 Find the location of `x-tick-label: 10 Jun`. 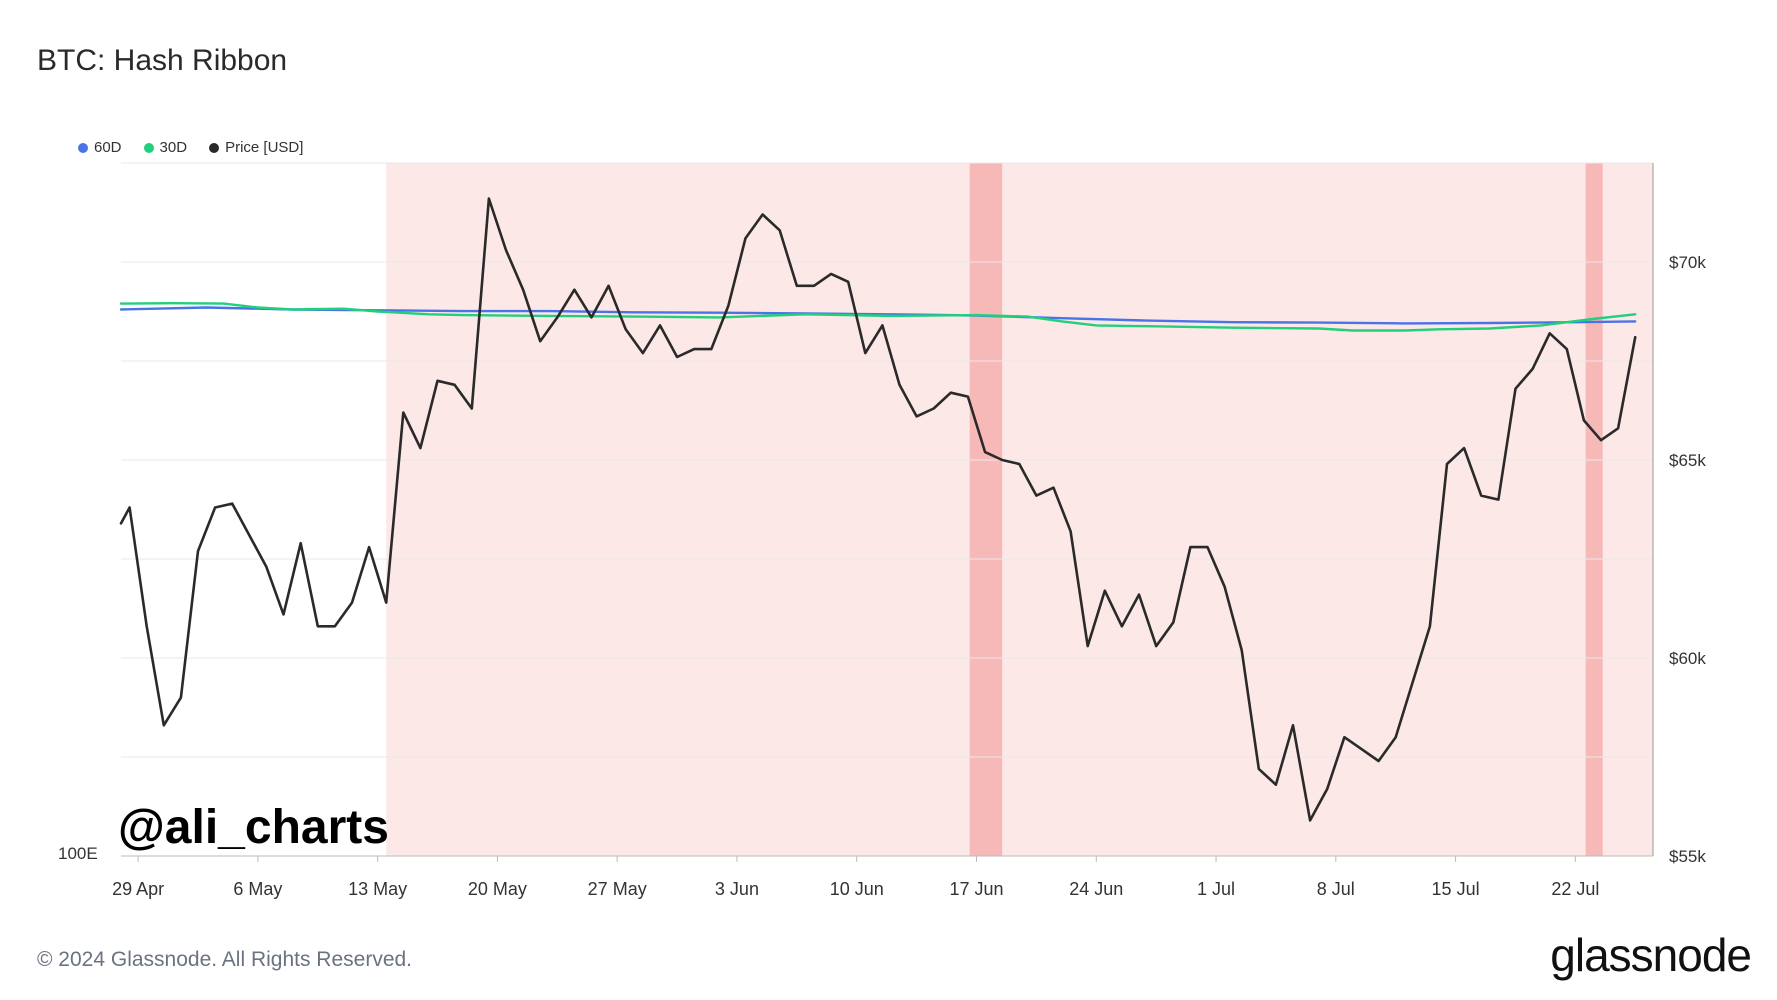

x-tick-label: 10 Jun is located at coordinates (857, 889).